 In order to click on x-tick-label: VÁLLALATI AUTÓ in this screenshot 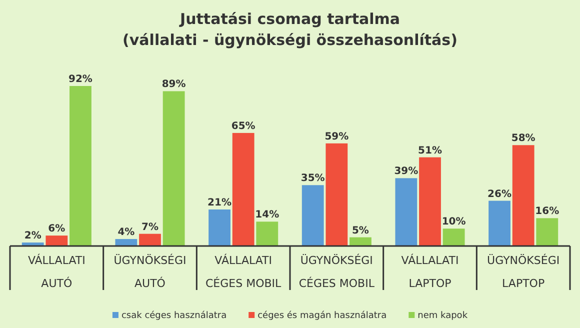, I will do `click(57, 271)`.